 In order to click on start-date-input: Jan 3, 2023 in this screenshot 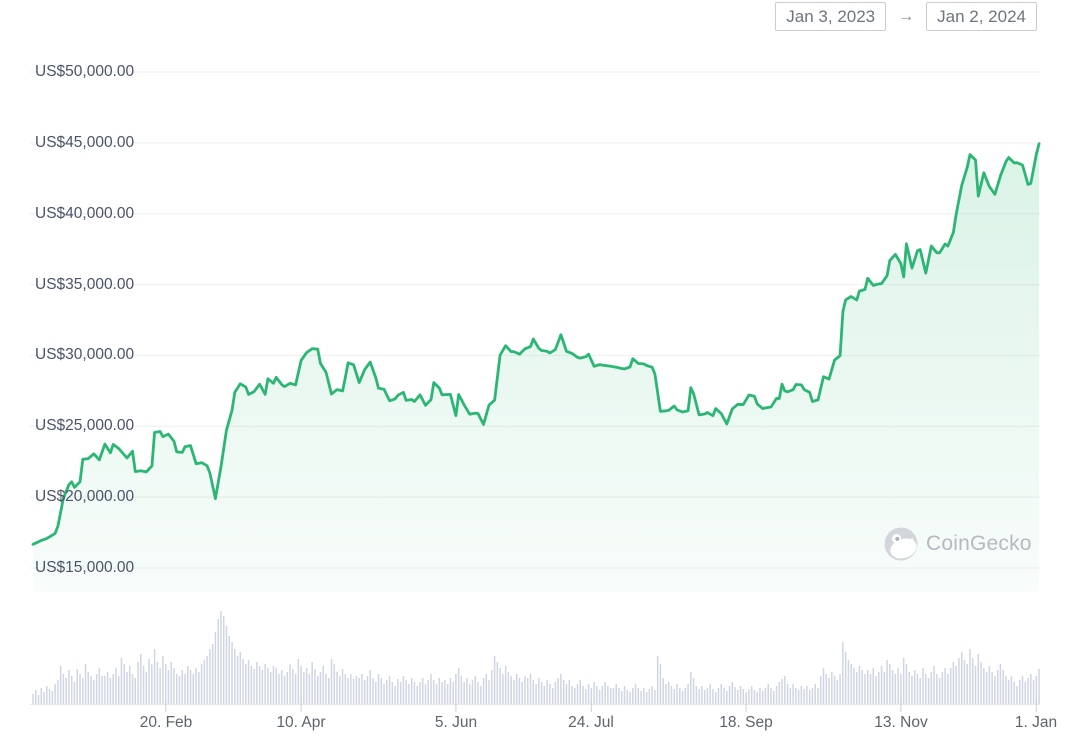, I will do `click(831, 16)`.